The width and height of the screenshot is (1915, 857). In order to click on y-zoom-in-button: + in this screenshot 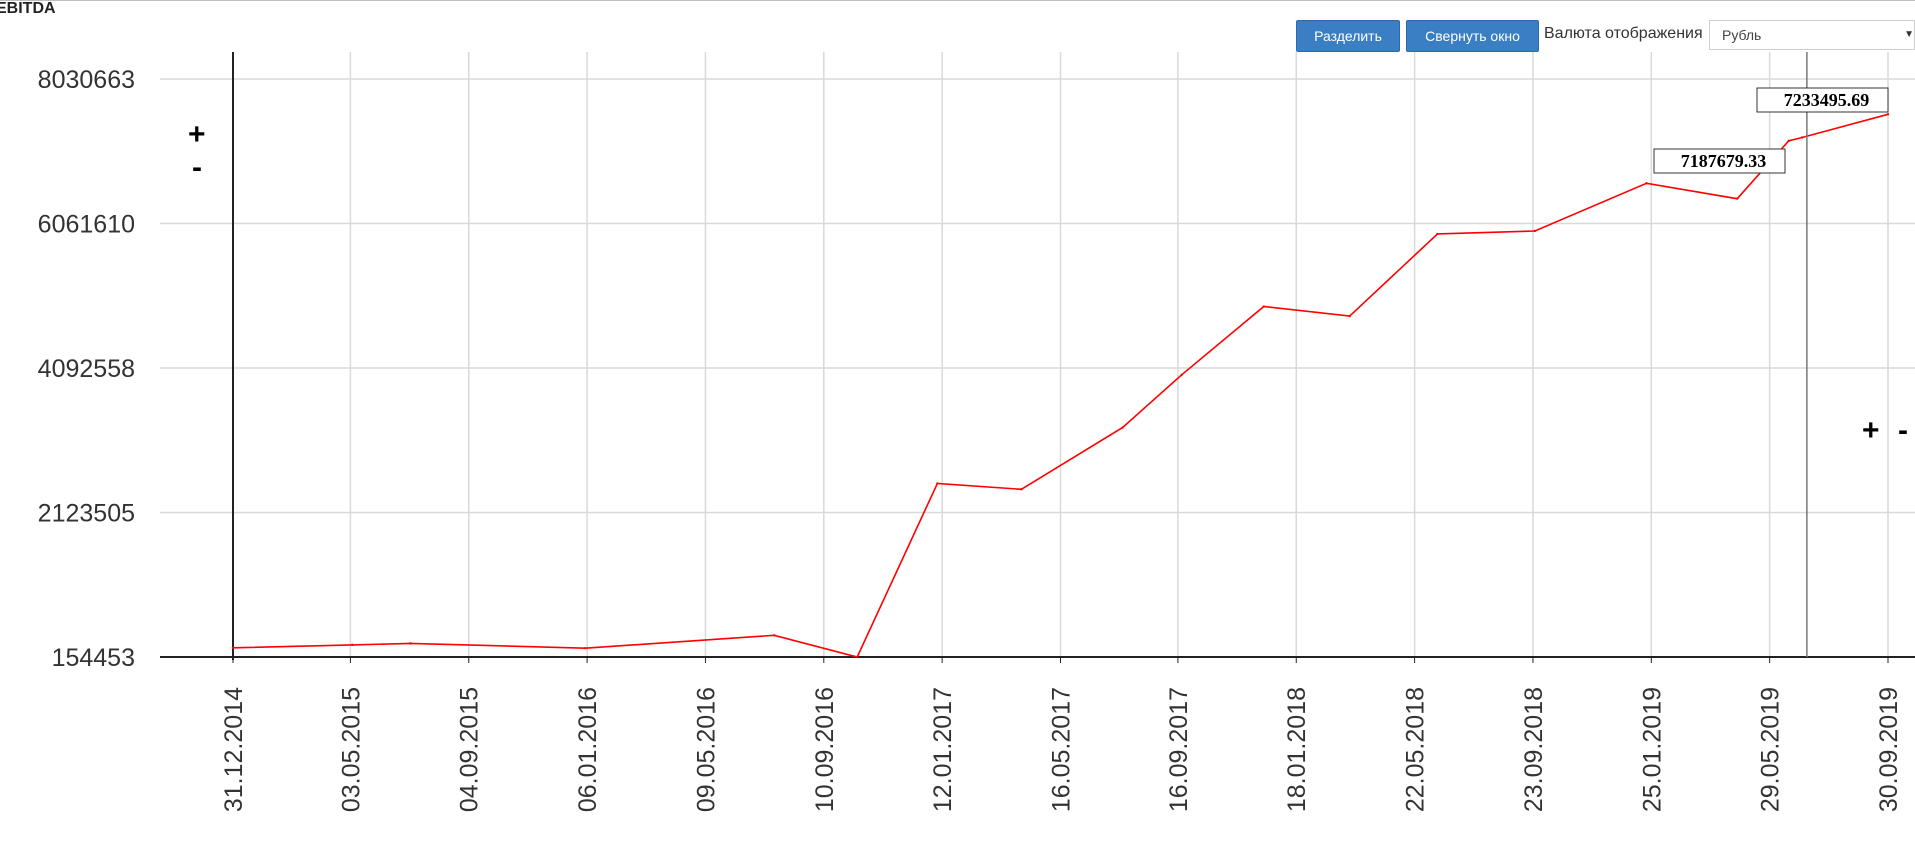, I will do `click(197, 134)`.